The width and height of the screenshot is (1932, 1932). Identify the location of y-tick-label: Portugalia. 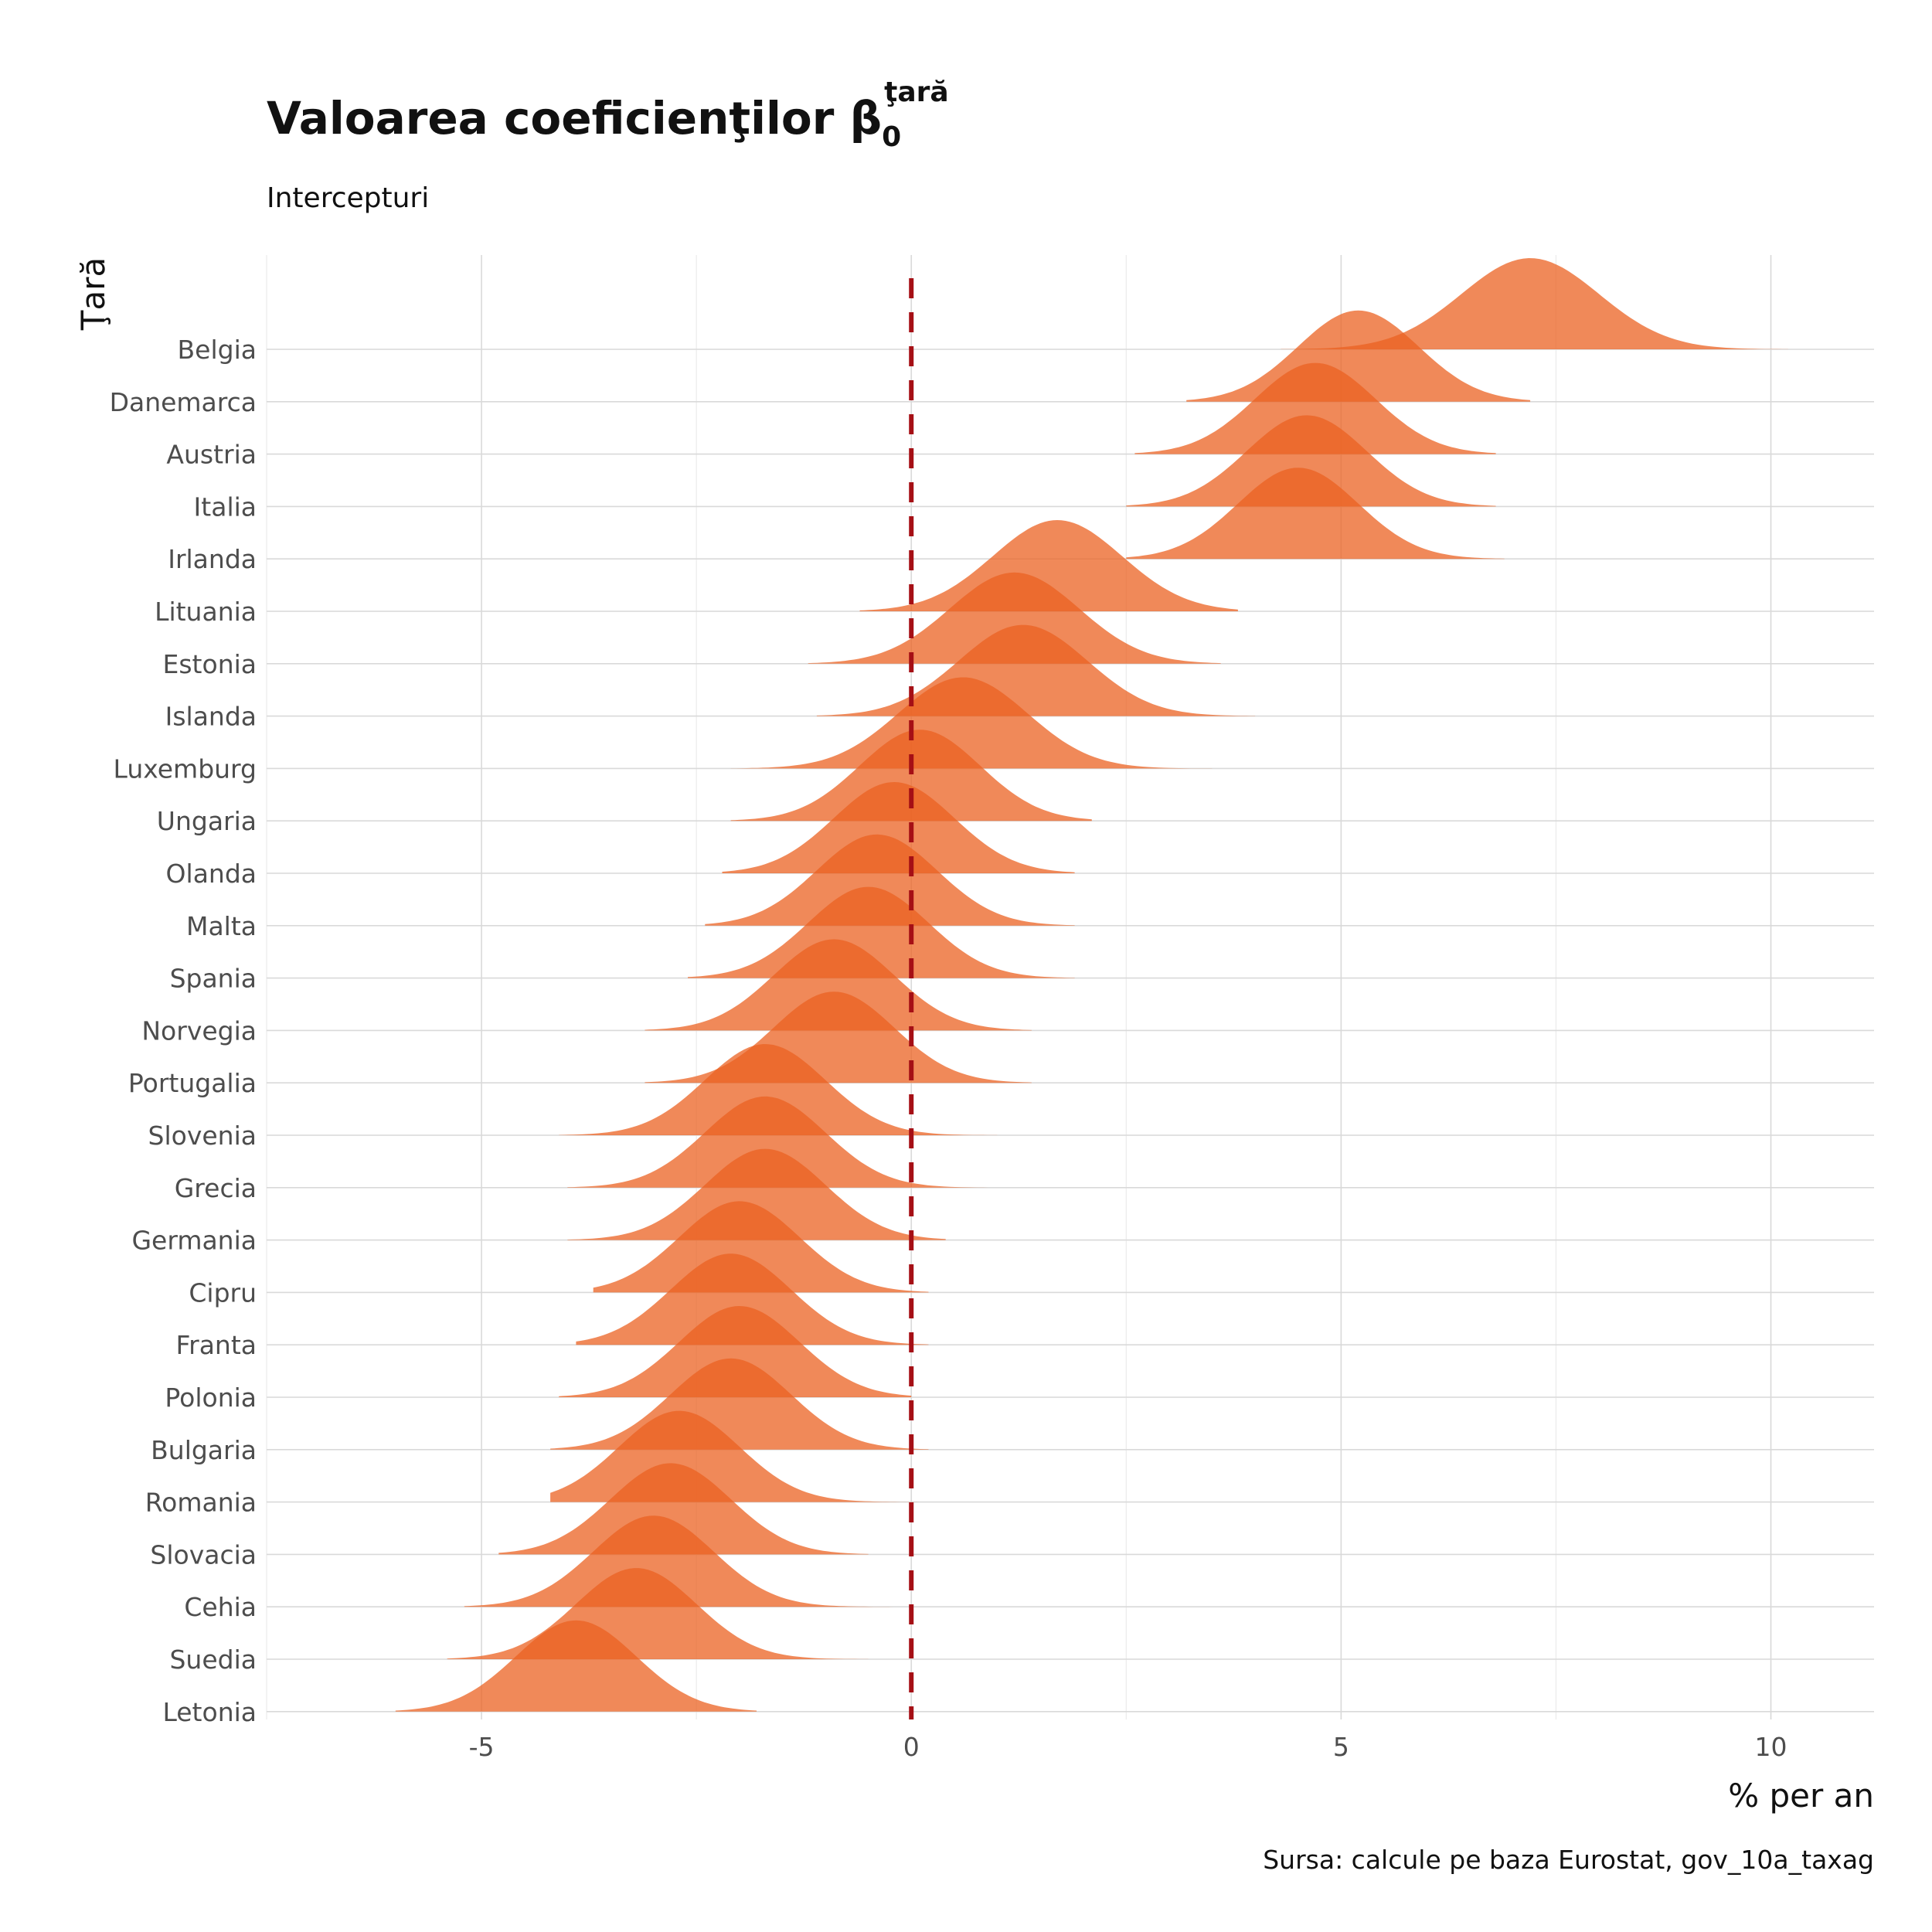
(192, 1083).